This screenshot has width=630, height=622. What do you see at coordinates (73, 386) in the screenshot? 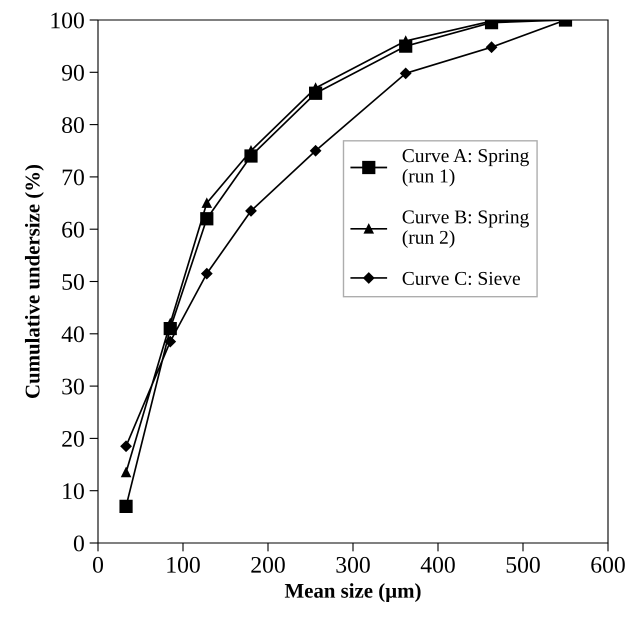
I see `y-tick-label: 30` at bounding box center [73, 386].